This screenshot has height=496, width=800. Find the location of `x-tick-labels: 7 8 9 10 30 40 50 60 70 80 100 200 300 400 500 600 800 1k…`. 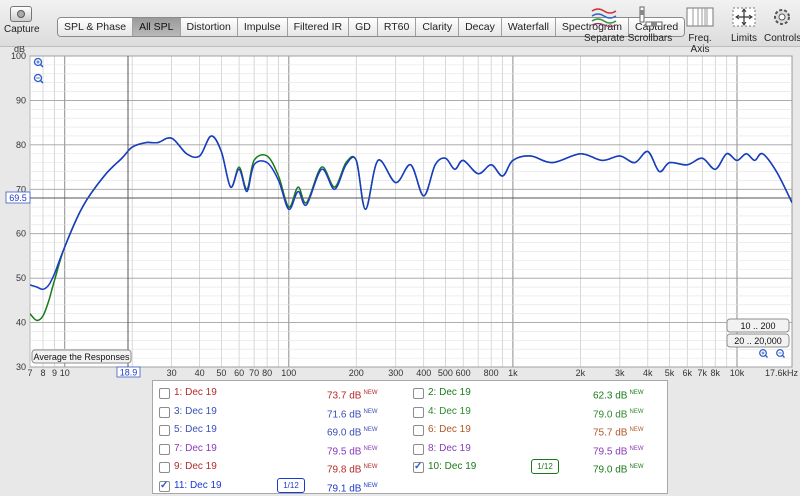

x-tick-labels: 7 8 9 10 30 40 50 60 70 80 100 200 300 400 500 600 800 1k… is located at coordinates (412, 373).